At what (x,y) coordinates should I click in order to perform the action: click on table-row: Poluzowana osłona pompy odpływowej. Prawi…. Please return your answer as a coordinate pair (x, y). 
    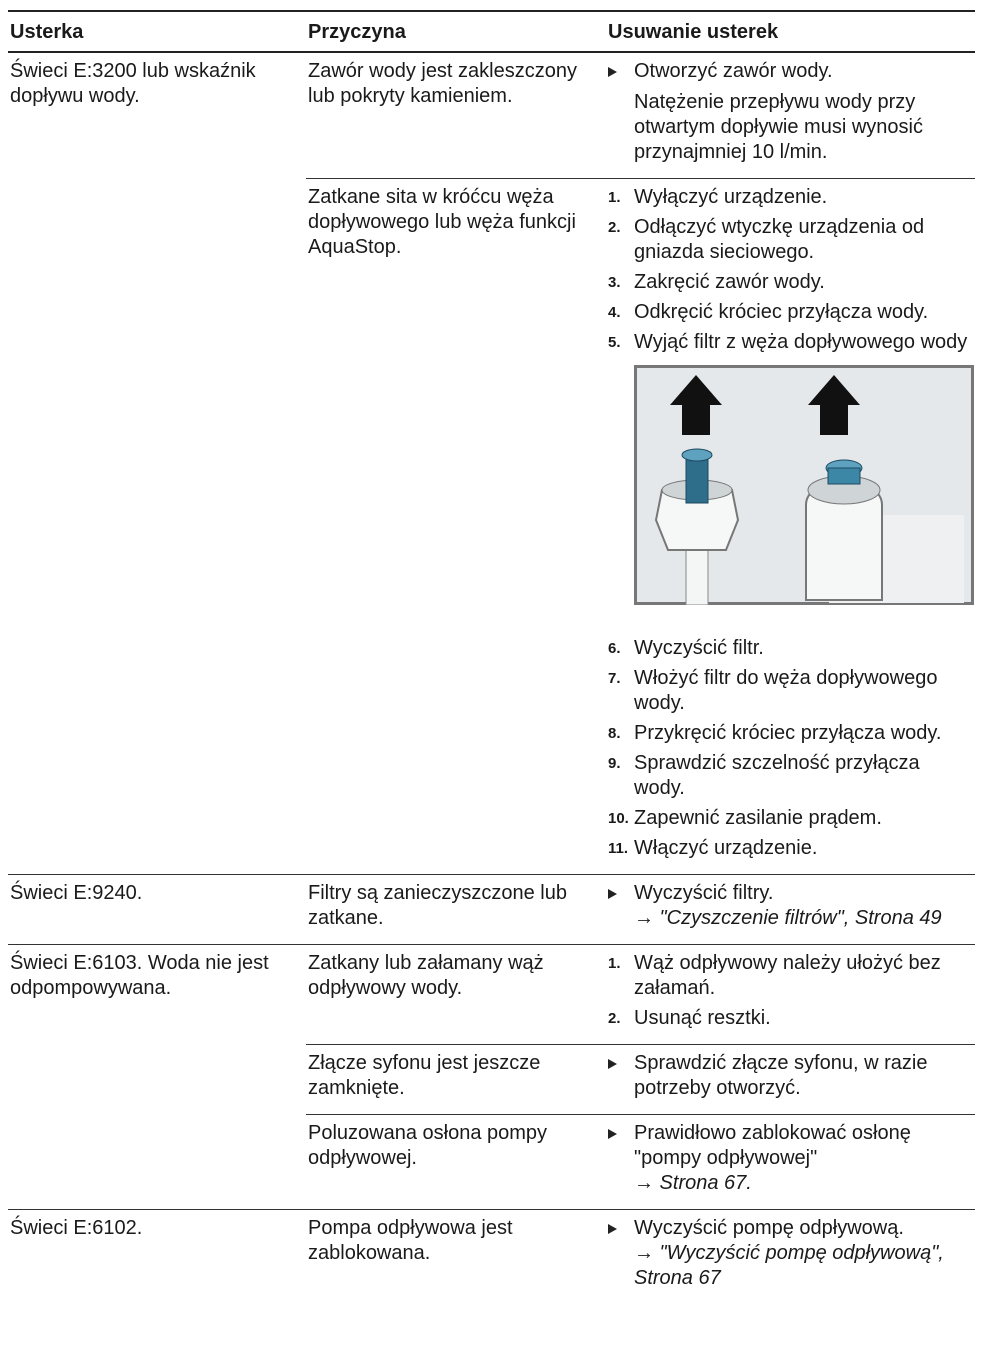
    Looking at the image, I should click on (491, 1162).